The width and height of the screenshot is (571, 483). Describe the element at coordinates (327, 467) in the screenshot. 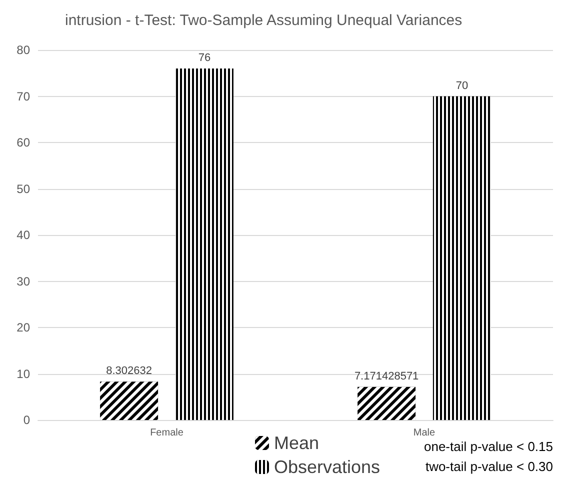

I see `legend-label: Observations` at that location.